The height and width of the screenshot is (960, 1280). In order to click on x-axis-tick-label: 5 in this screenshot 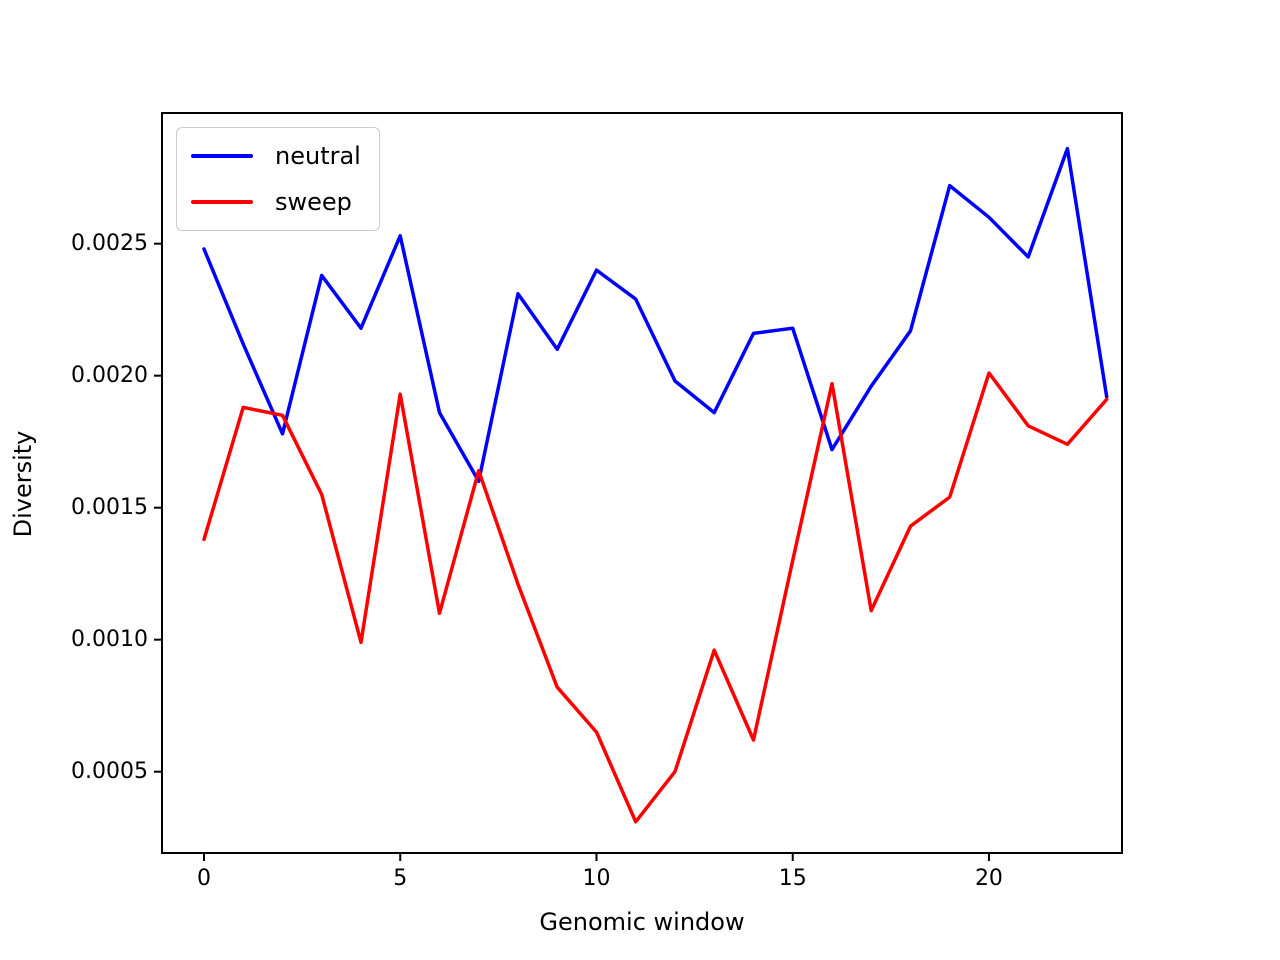, I will do `click(400, 878)`.